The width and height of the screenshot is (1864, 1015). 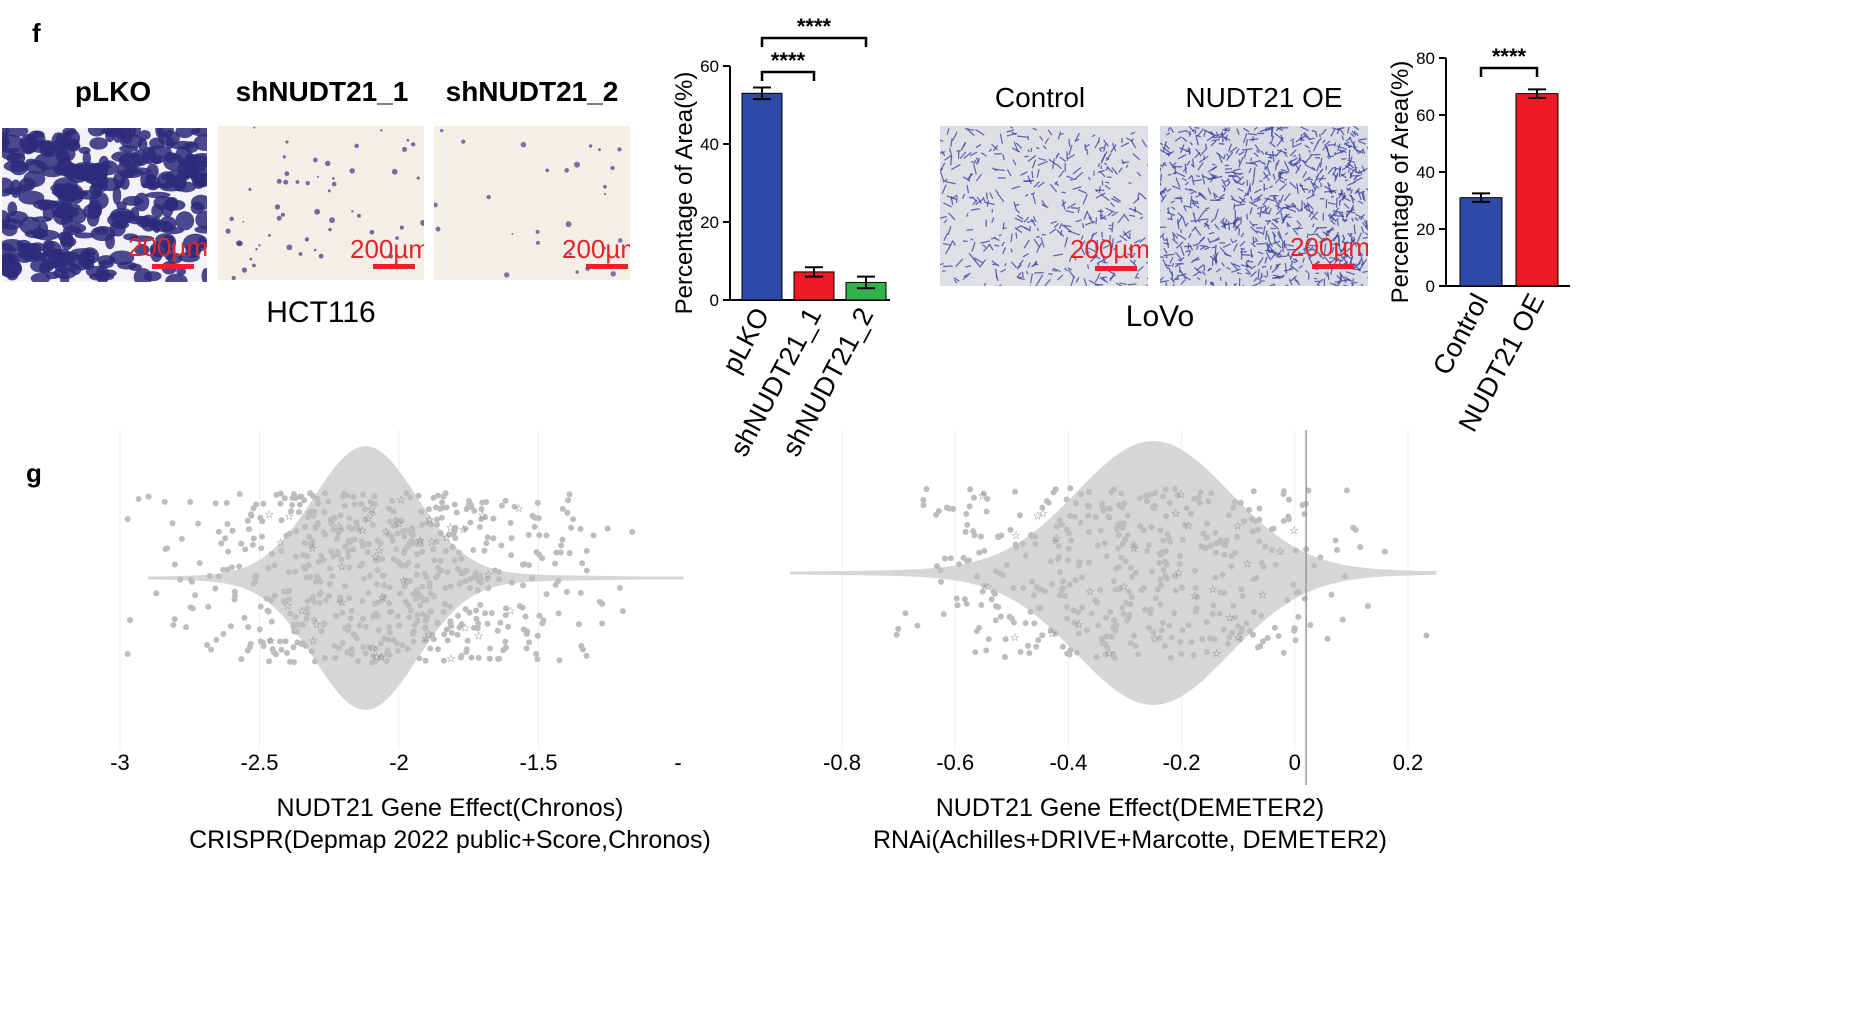 I want to click on panel-letter-g: g, so click(x=34, y=473).